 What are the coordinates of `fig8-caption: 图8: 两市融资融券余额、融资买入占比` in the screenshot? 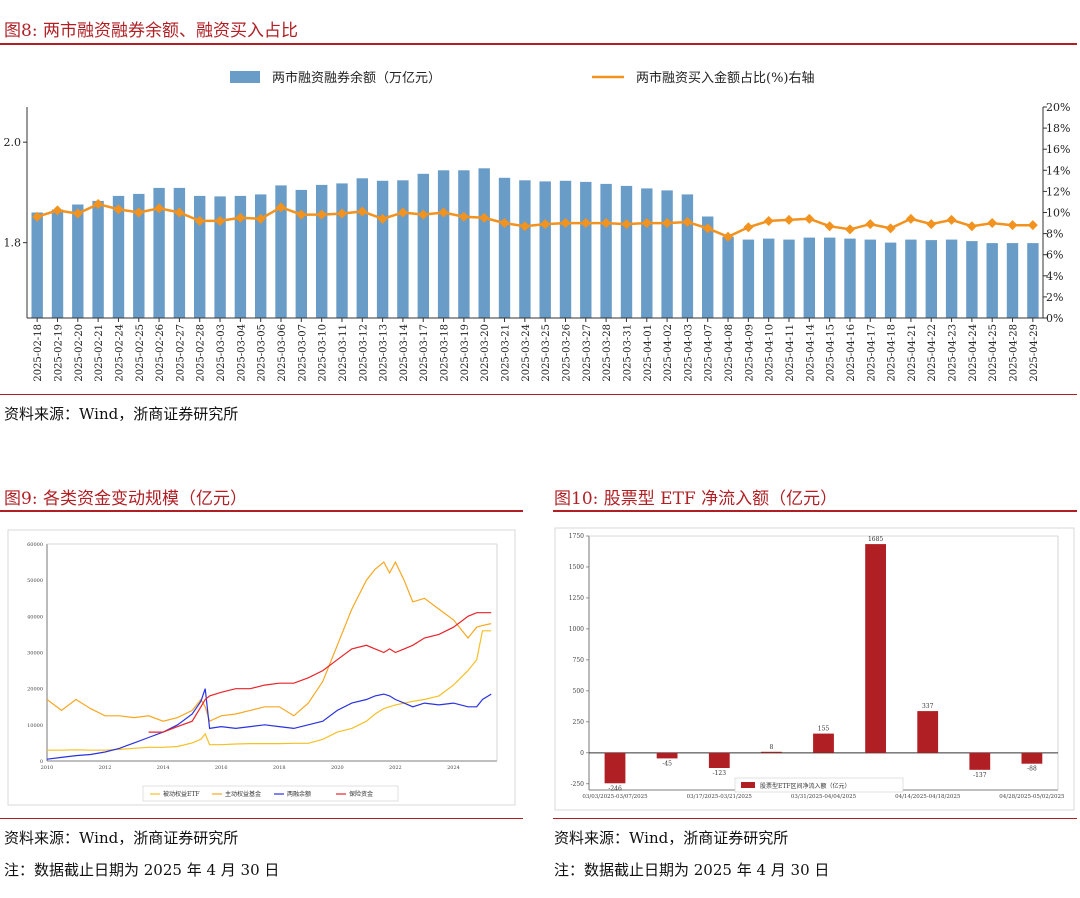 It's located at (151, 31).